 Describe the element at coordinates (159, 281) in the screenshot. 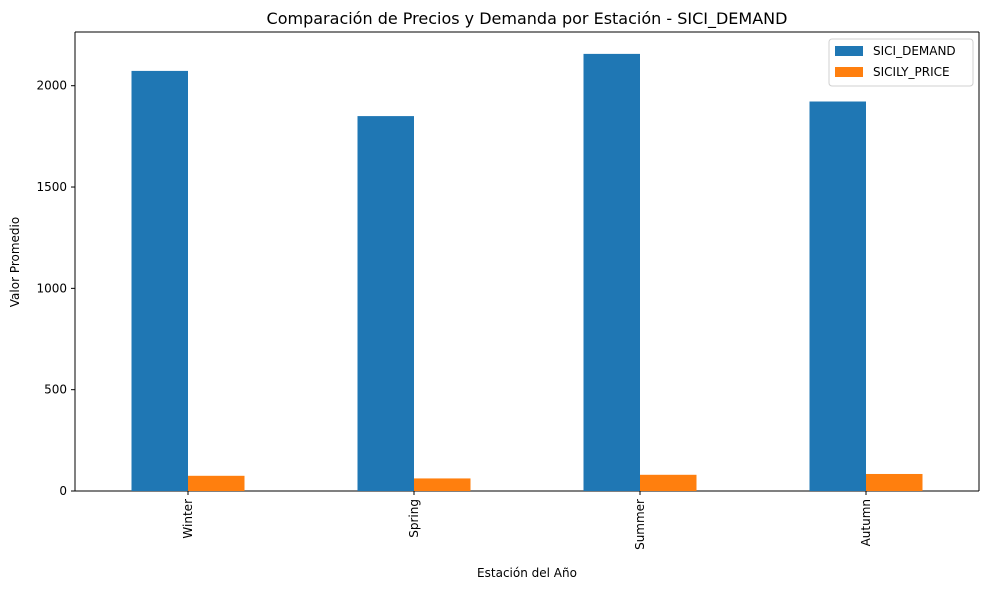

I see `bar-sici-demand-winter` at that location.